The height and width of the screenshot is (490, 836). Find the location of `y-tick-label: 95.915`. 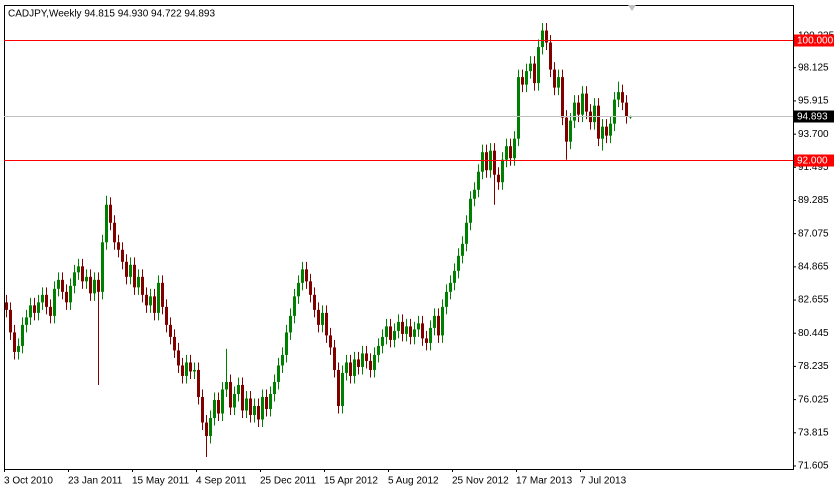

y-tick-label: 95.915 is located at coordinates (813, 101).